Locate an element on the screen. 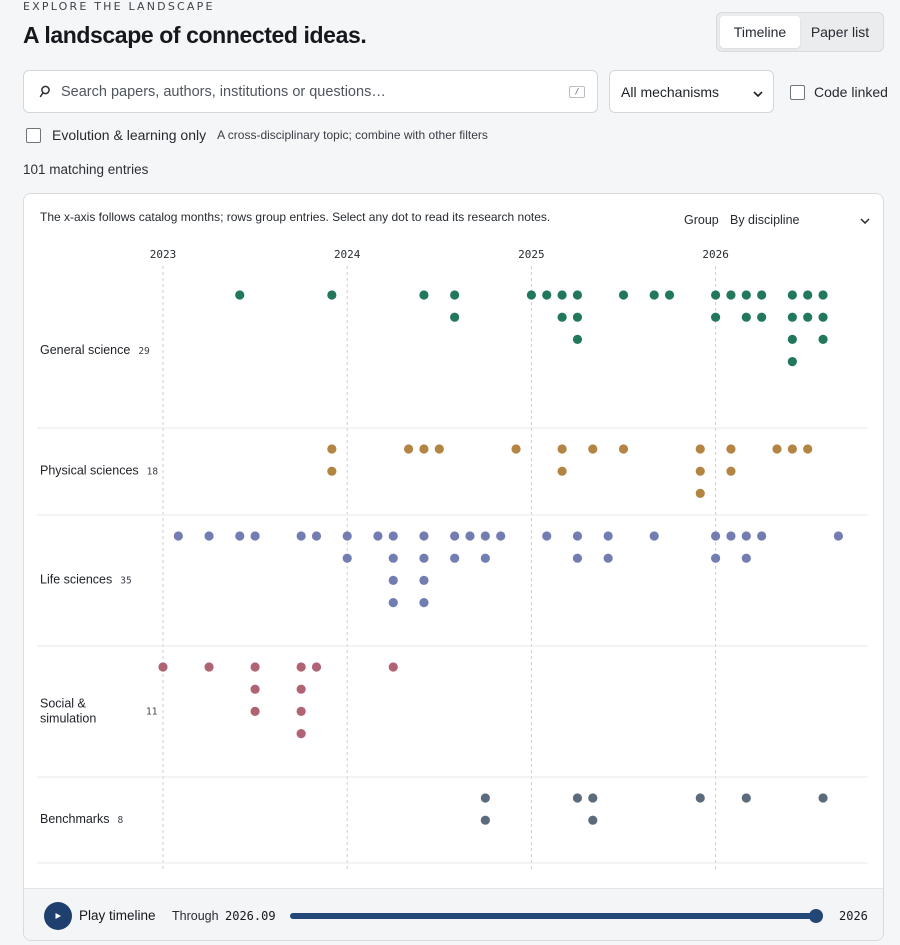  search-input is located at coordinates (315, 91).